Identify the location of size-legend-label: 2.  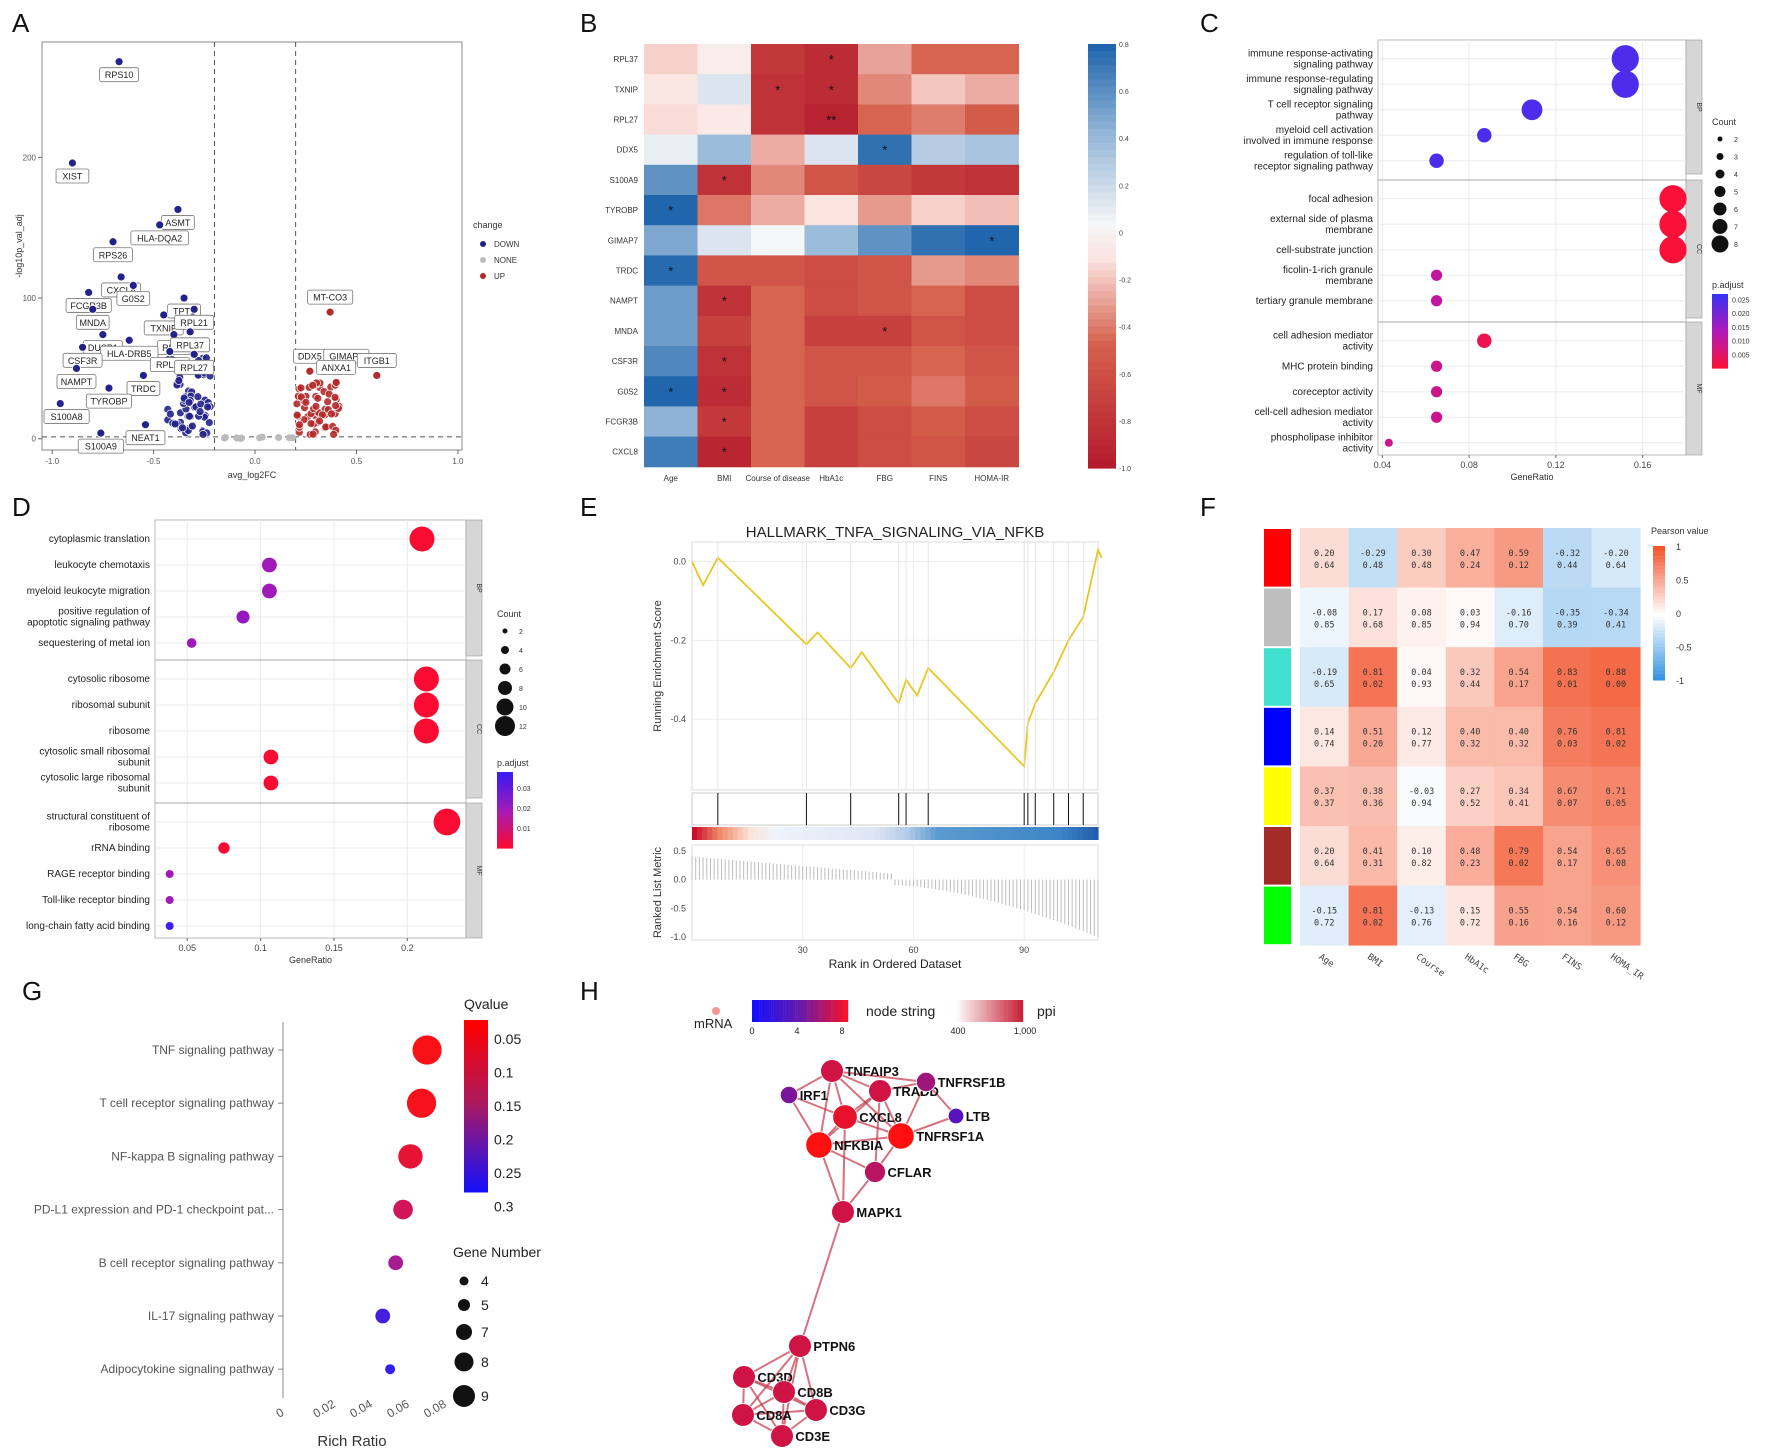
(1736, 140).